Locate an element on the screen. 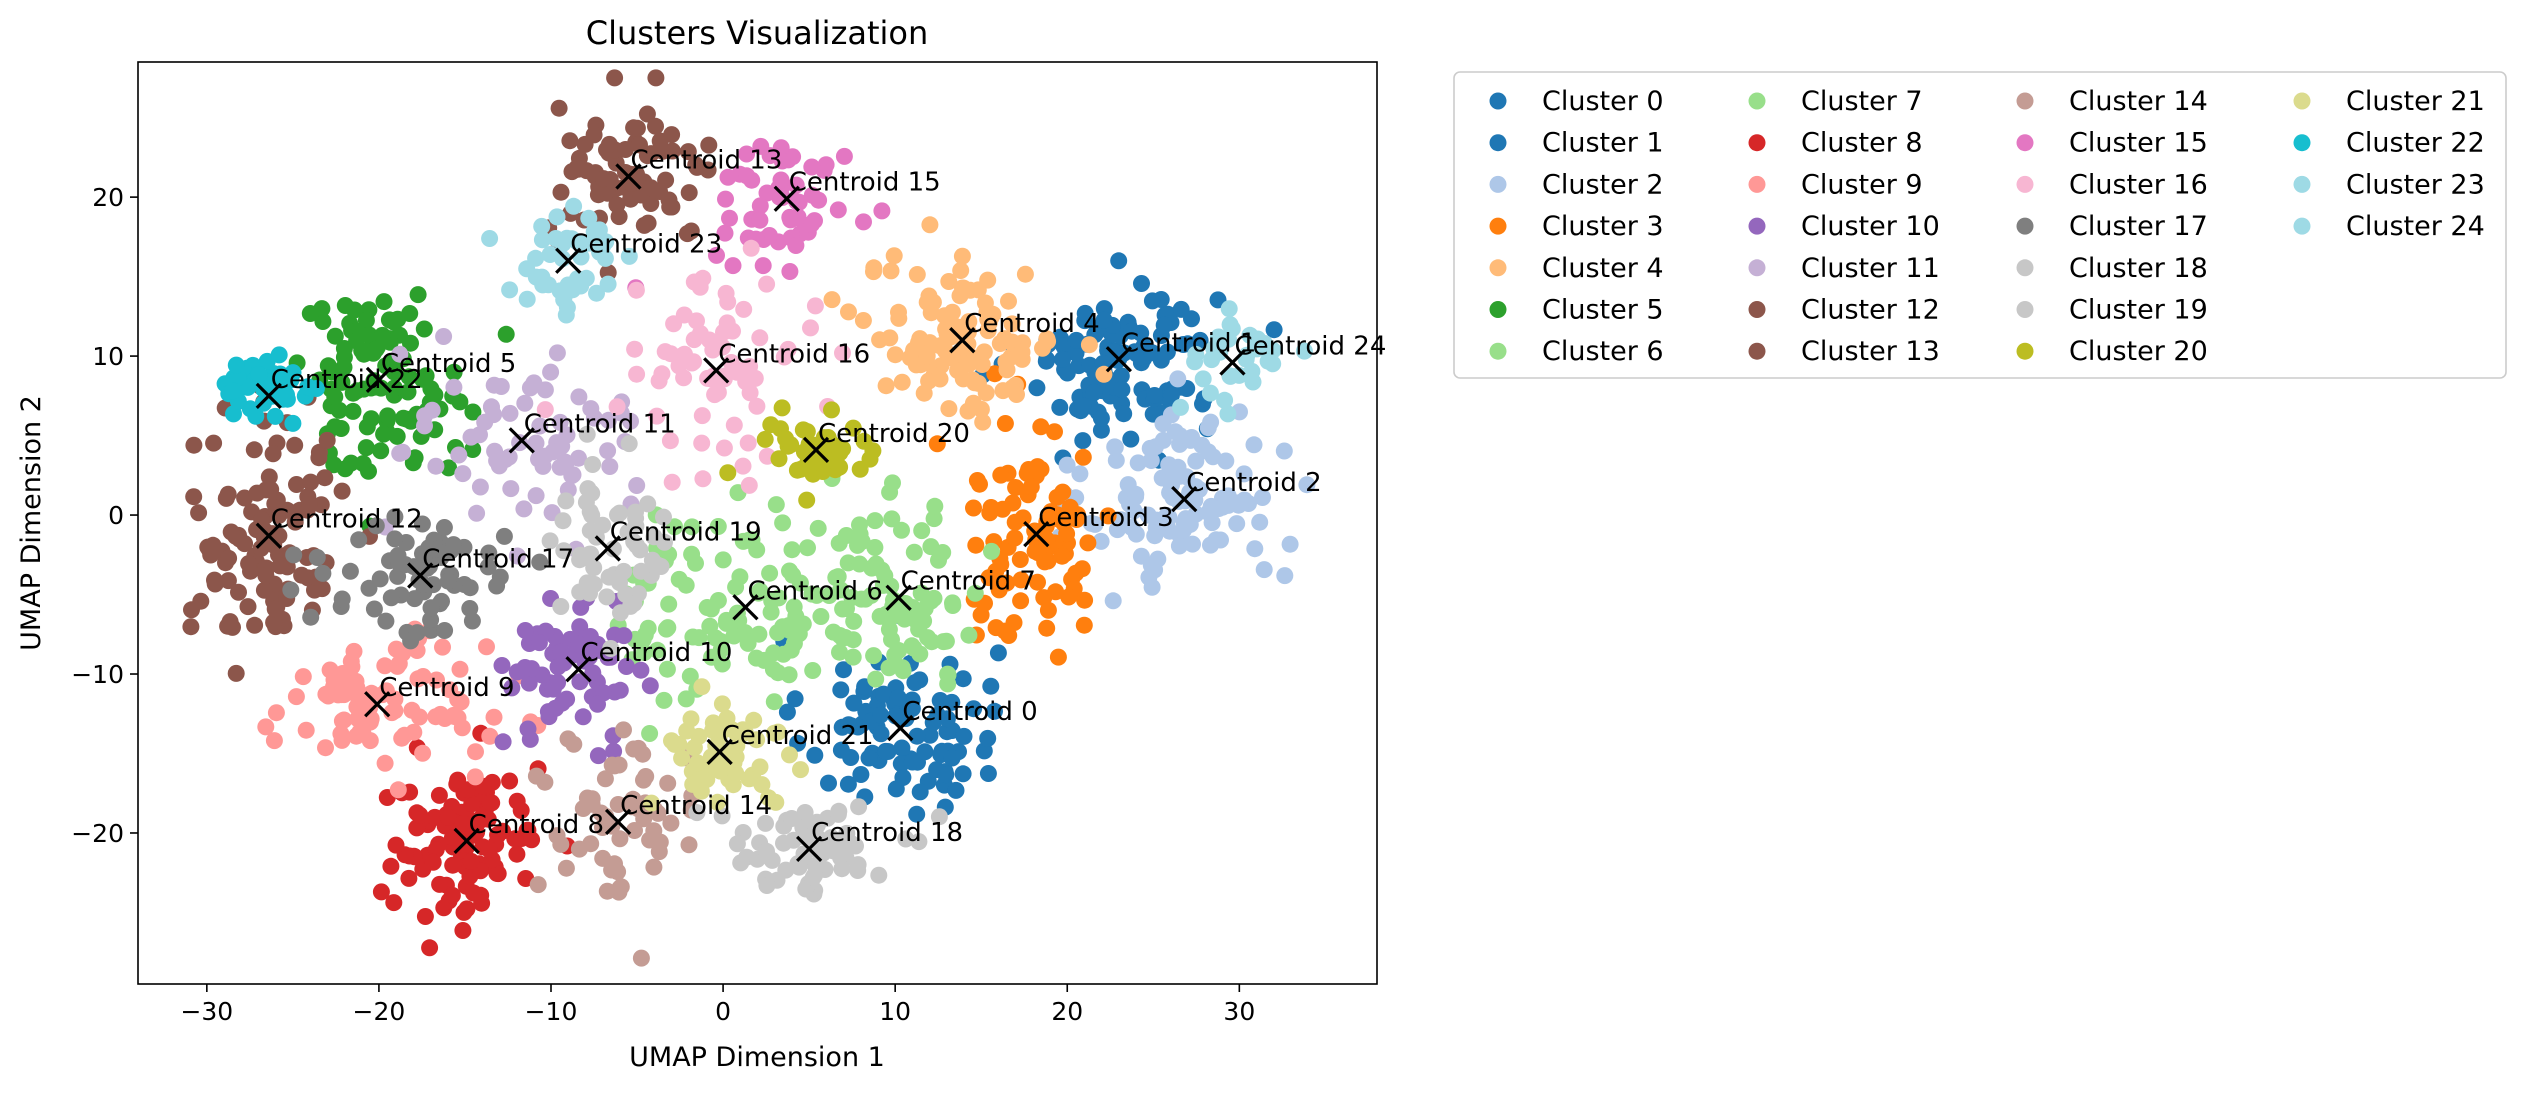  legend-label: Cluster 3 is located at coordinates (1603, 226).